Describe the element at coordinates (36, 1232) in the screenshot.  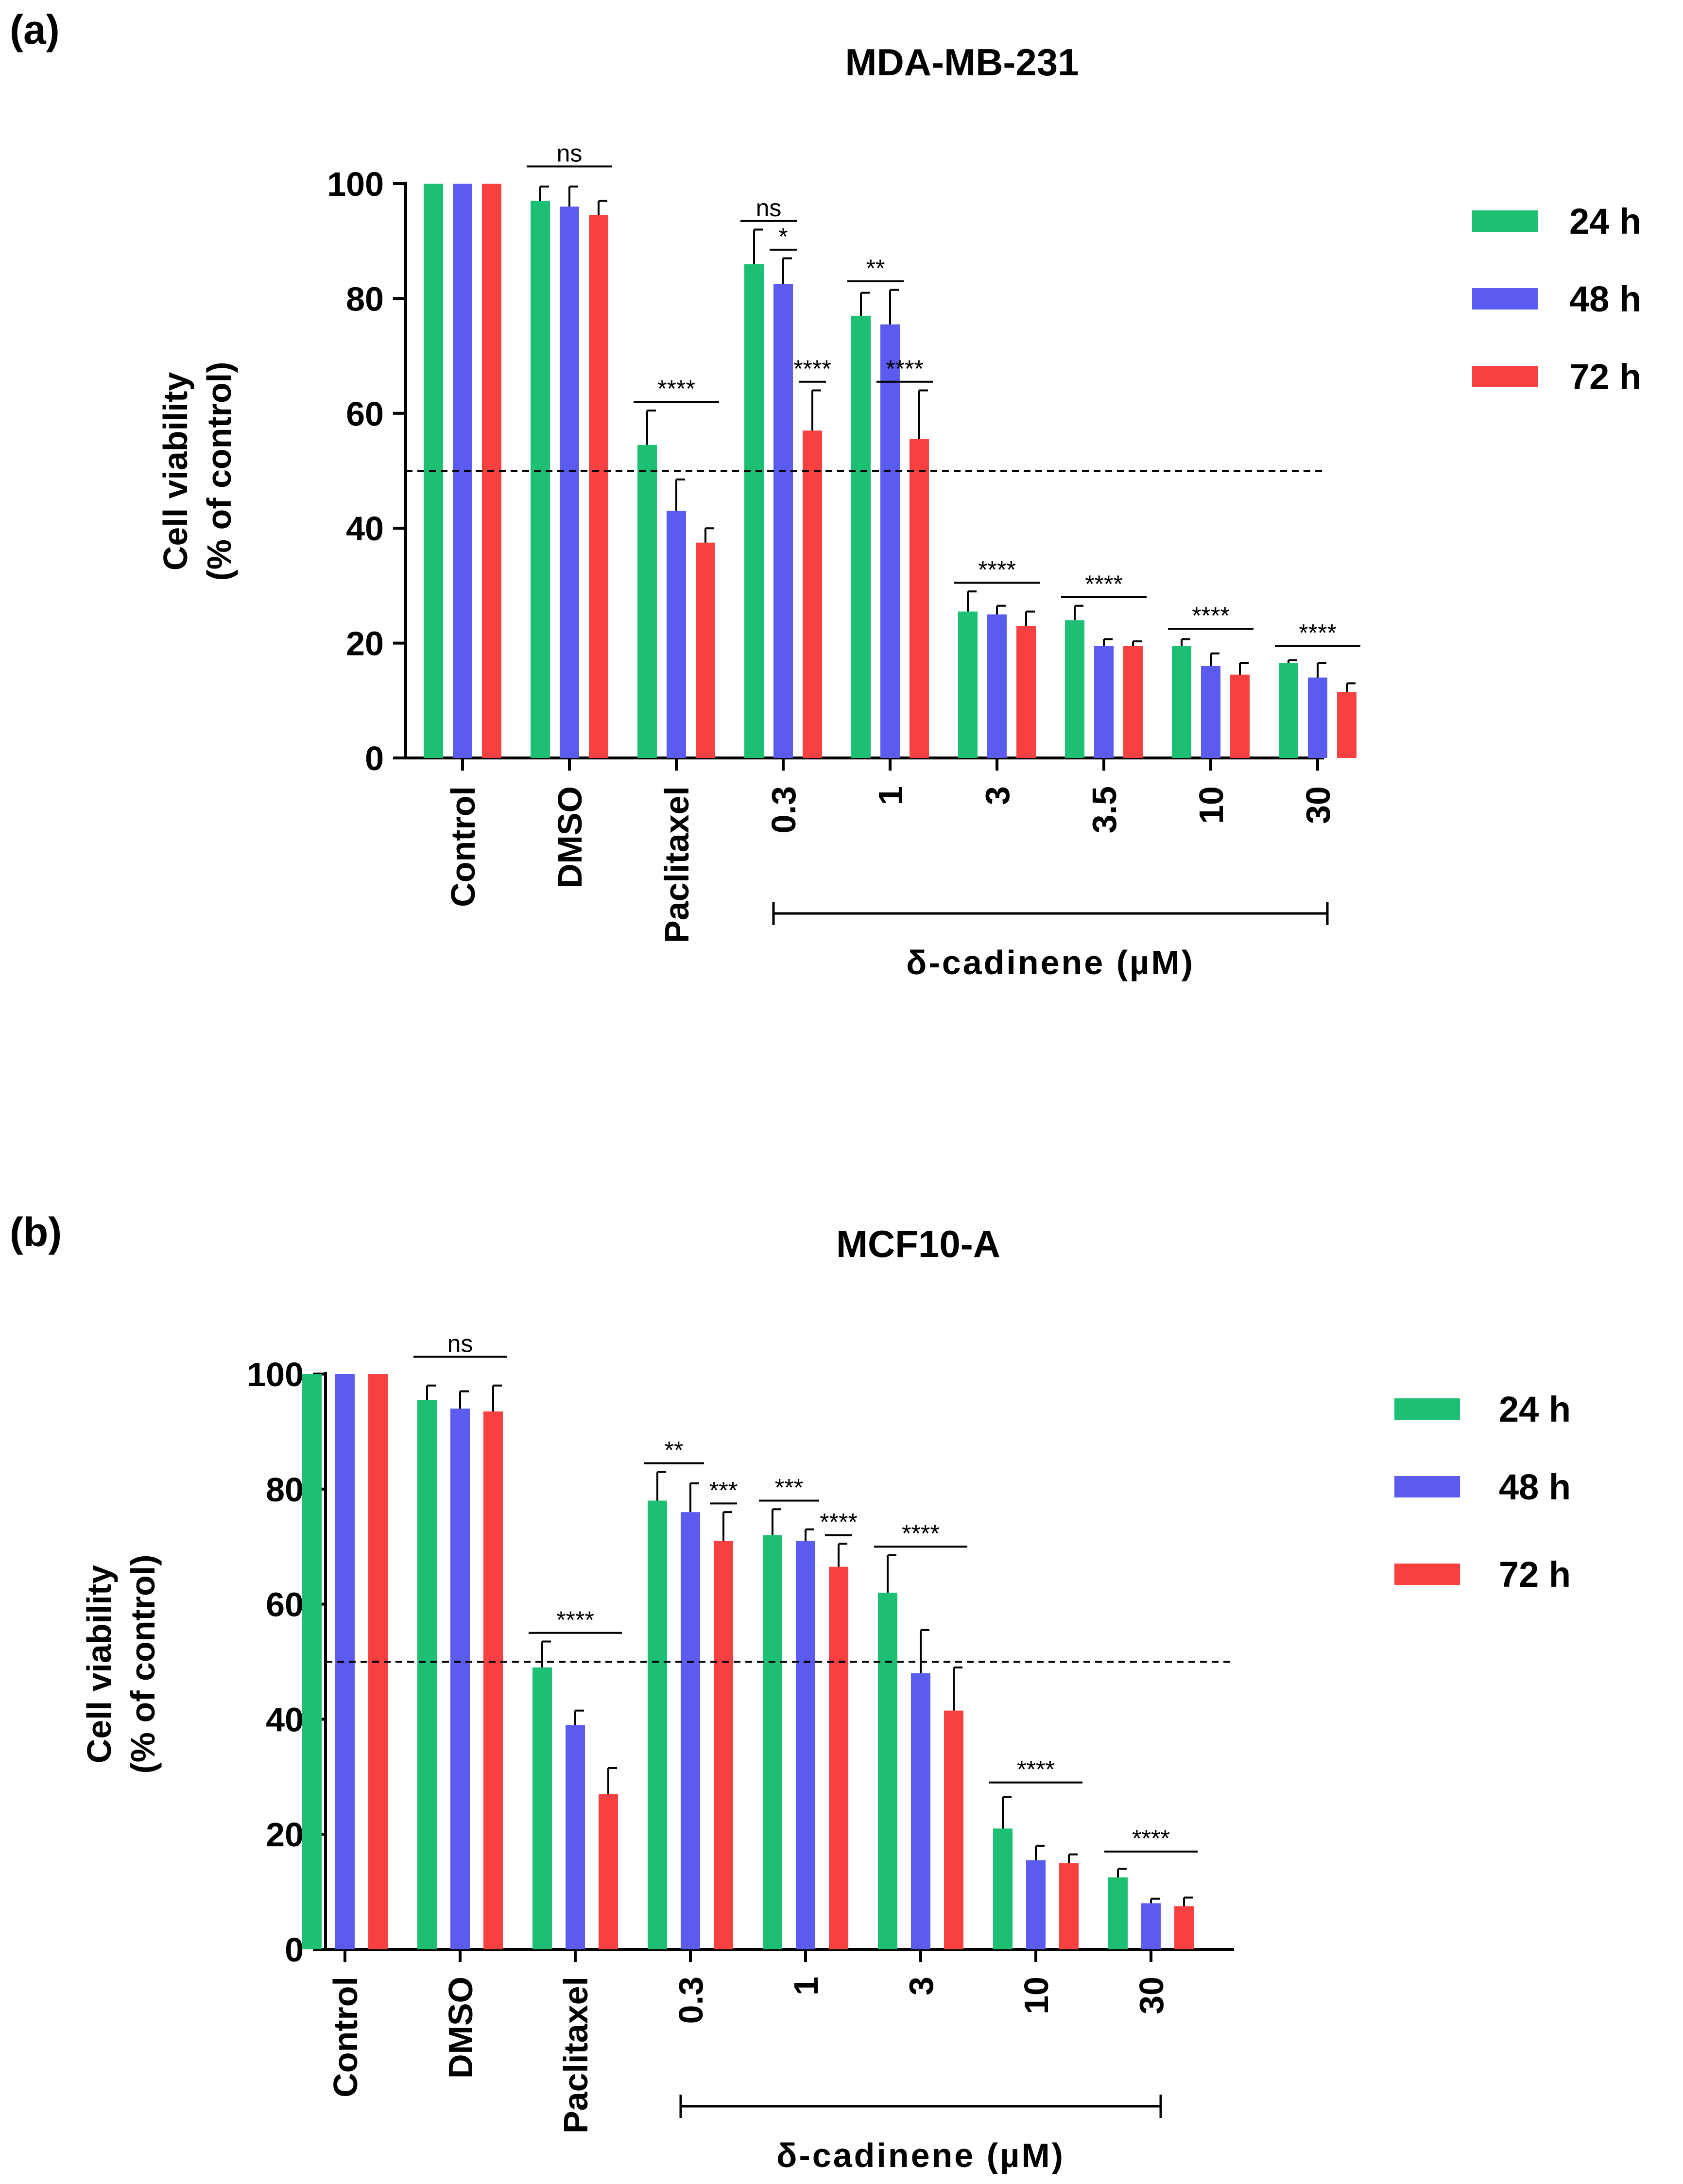
I see `panel-letter: (b)` at that location.